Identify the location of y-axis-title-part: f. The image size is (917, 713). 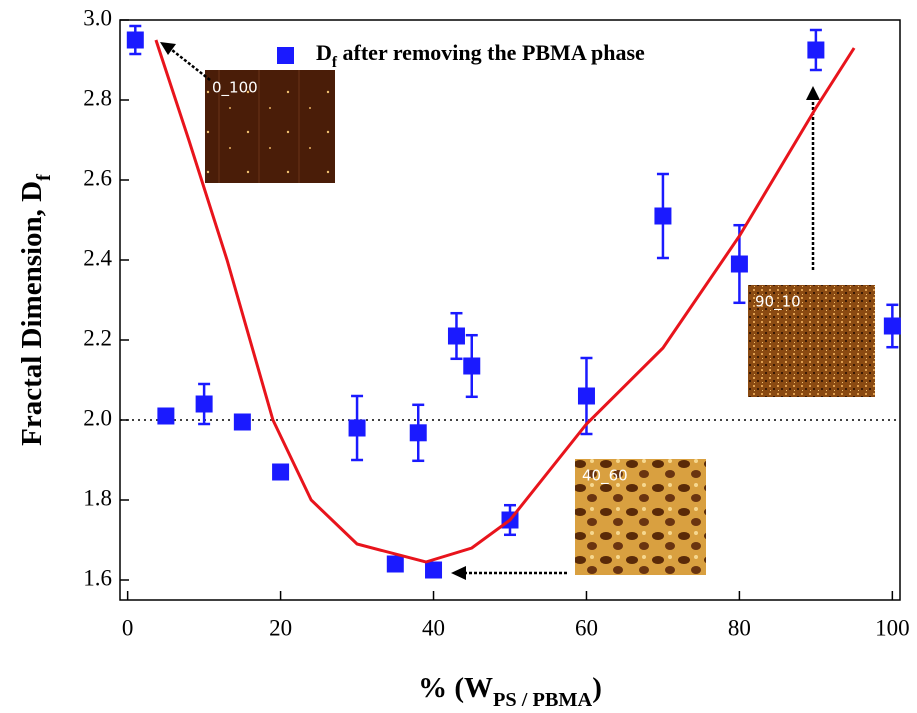
(44, 177).